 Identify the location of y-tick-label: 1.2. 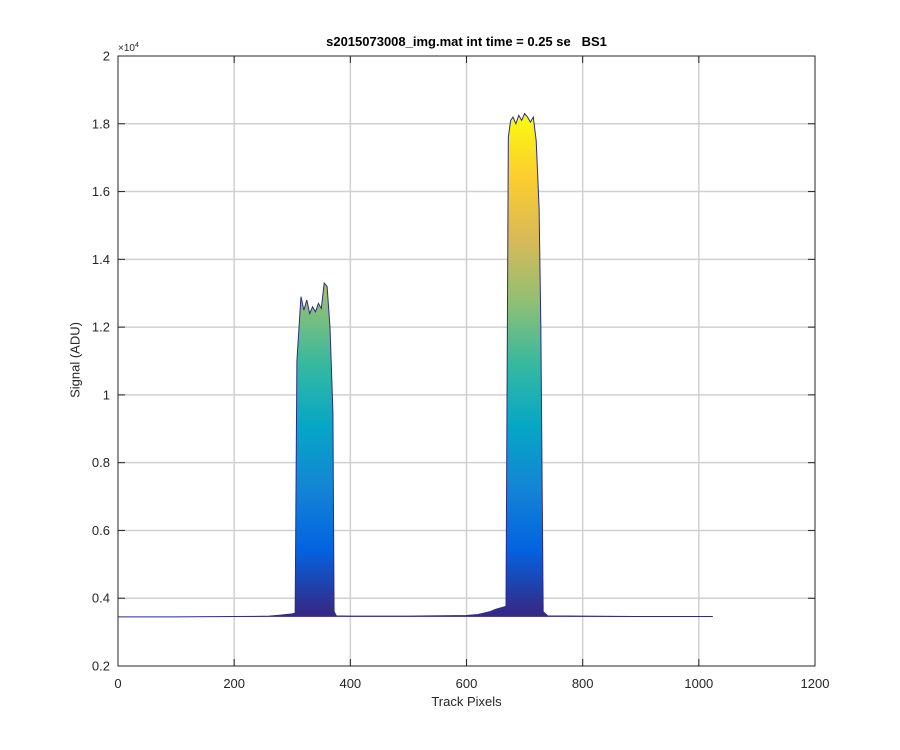
(101, 327).